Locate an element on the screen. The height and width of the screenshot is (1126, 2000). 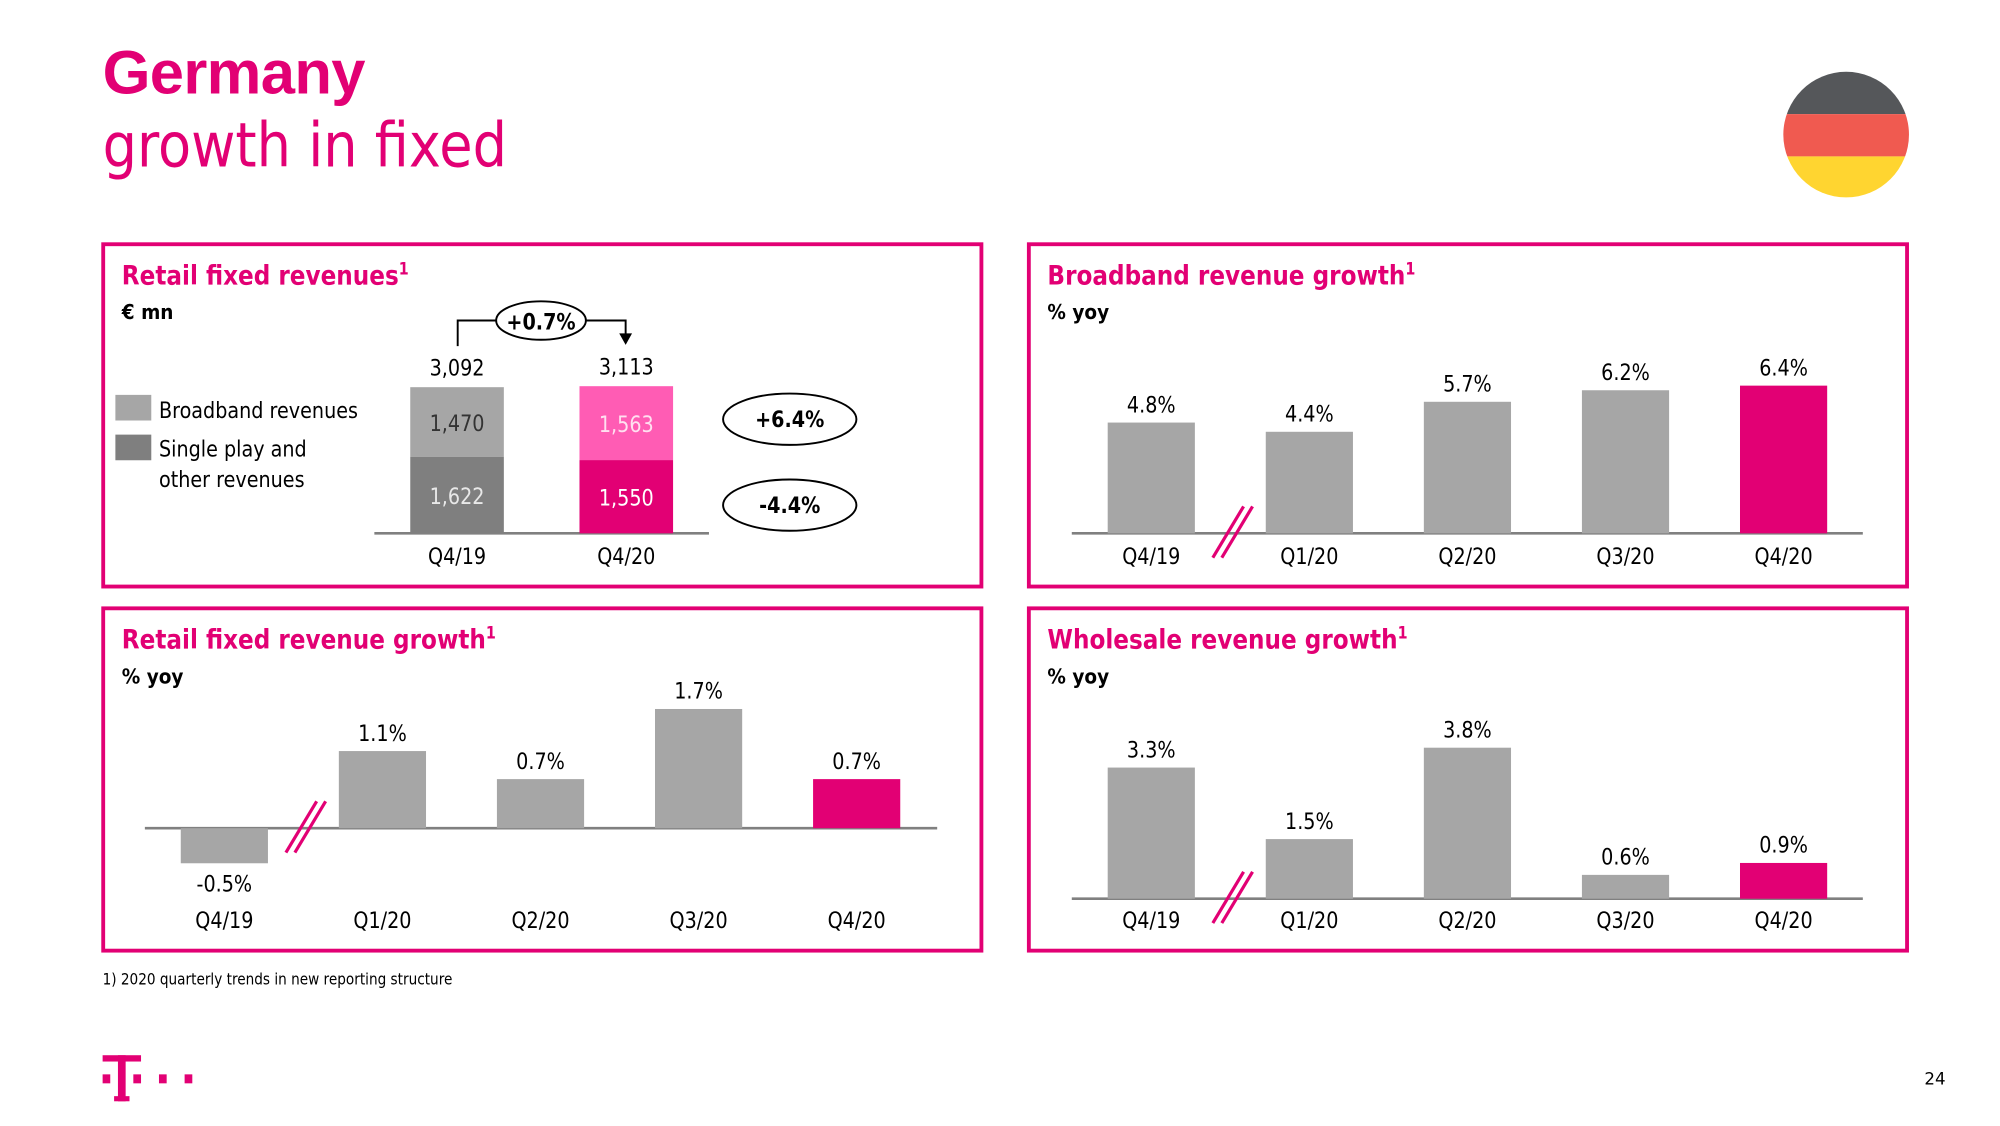
data-label: -0.5% is located at coordinates (225, 883).